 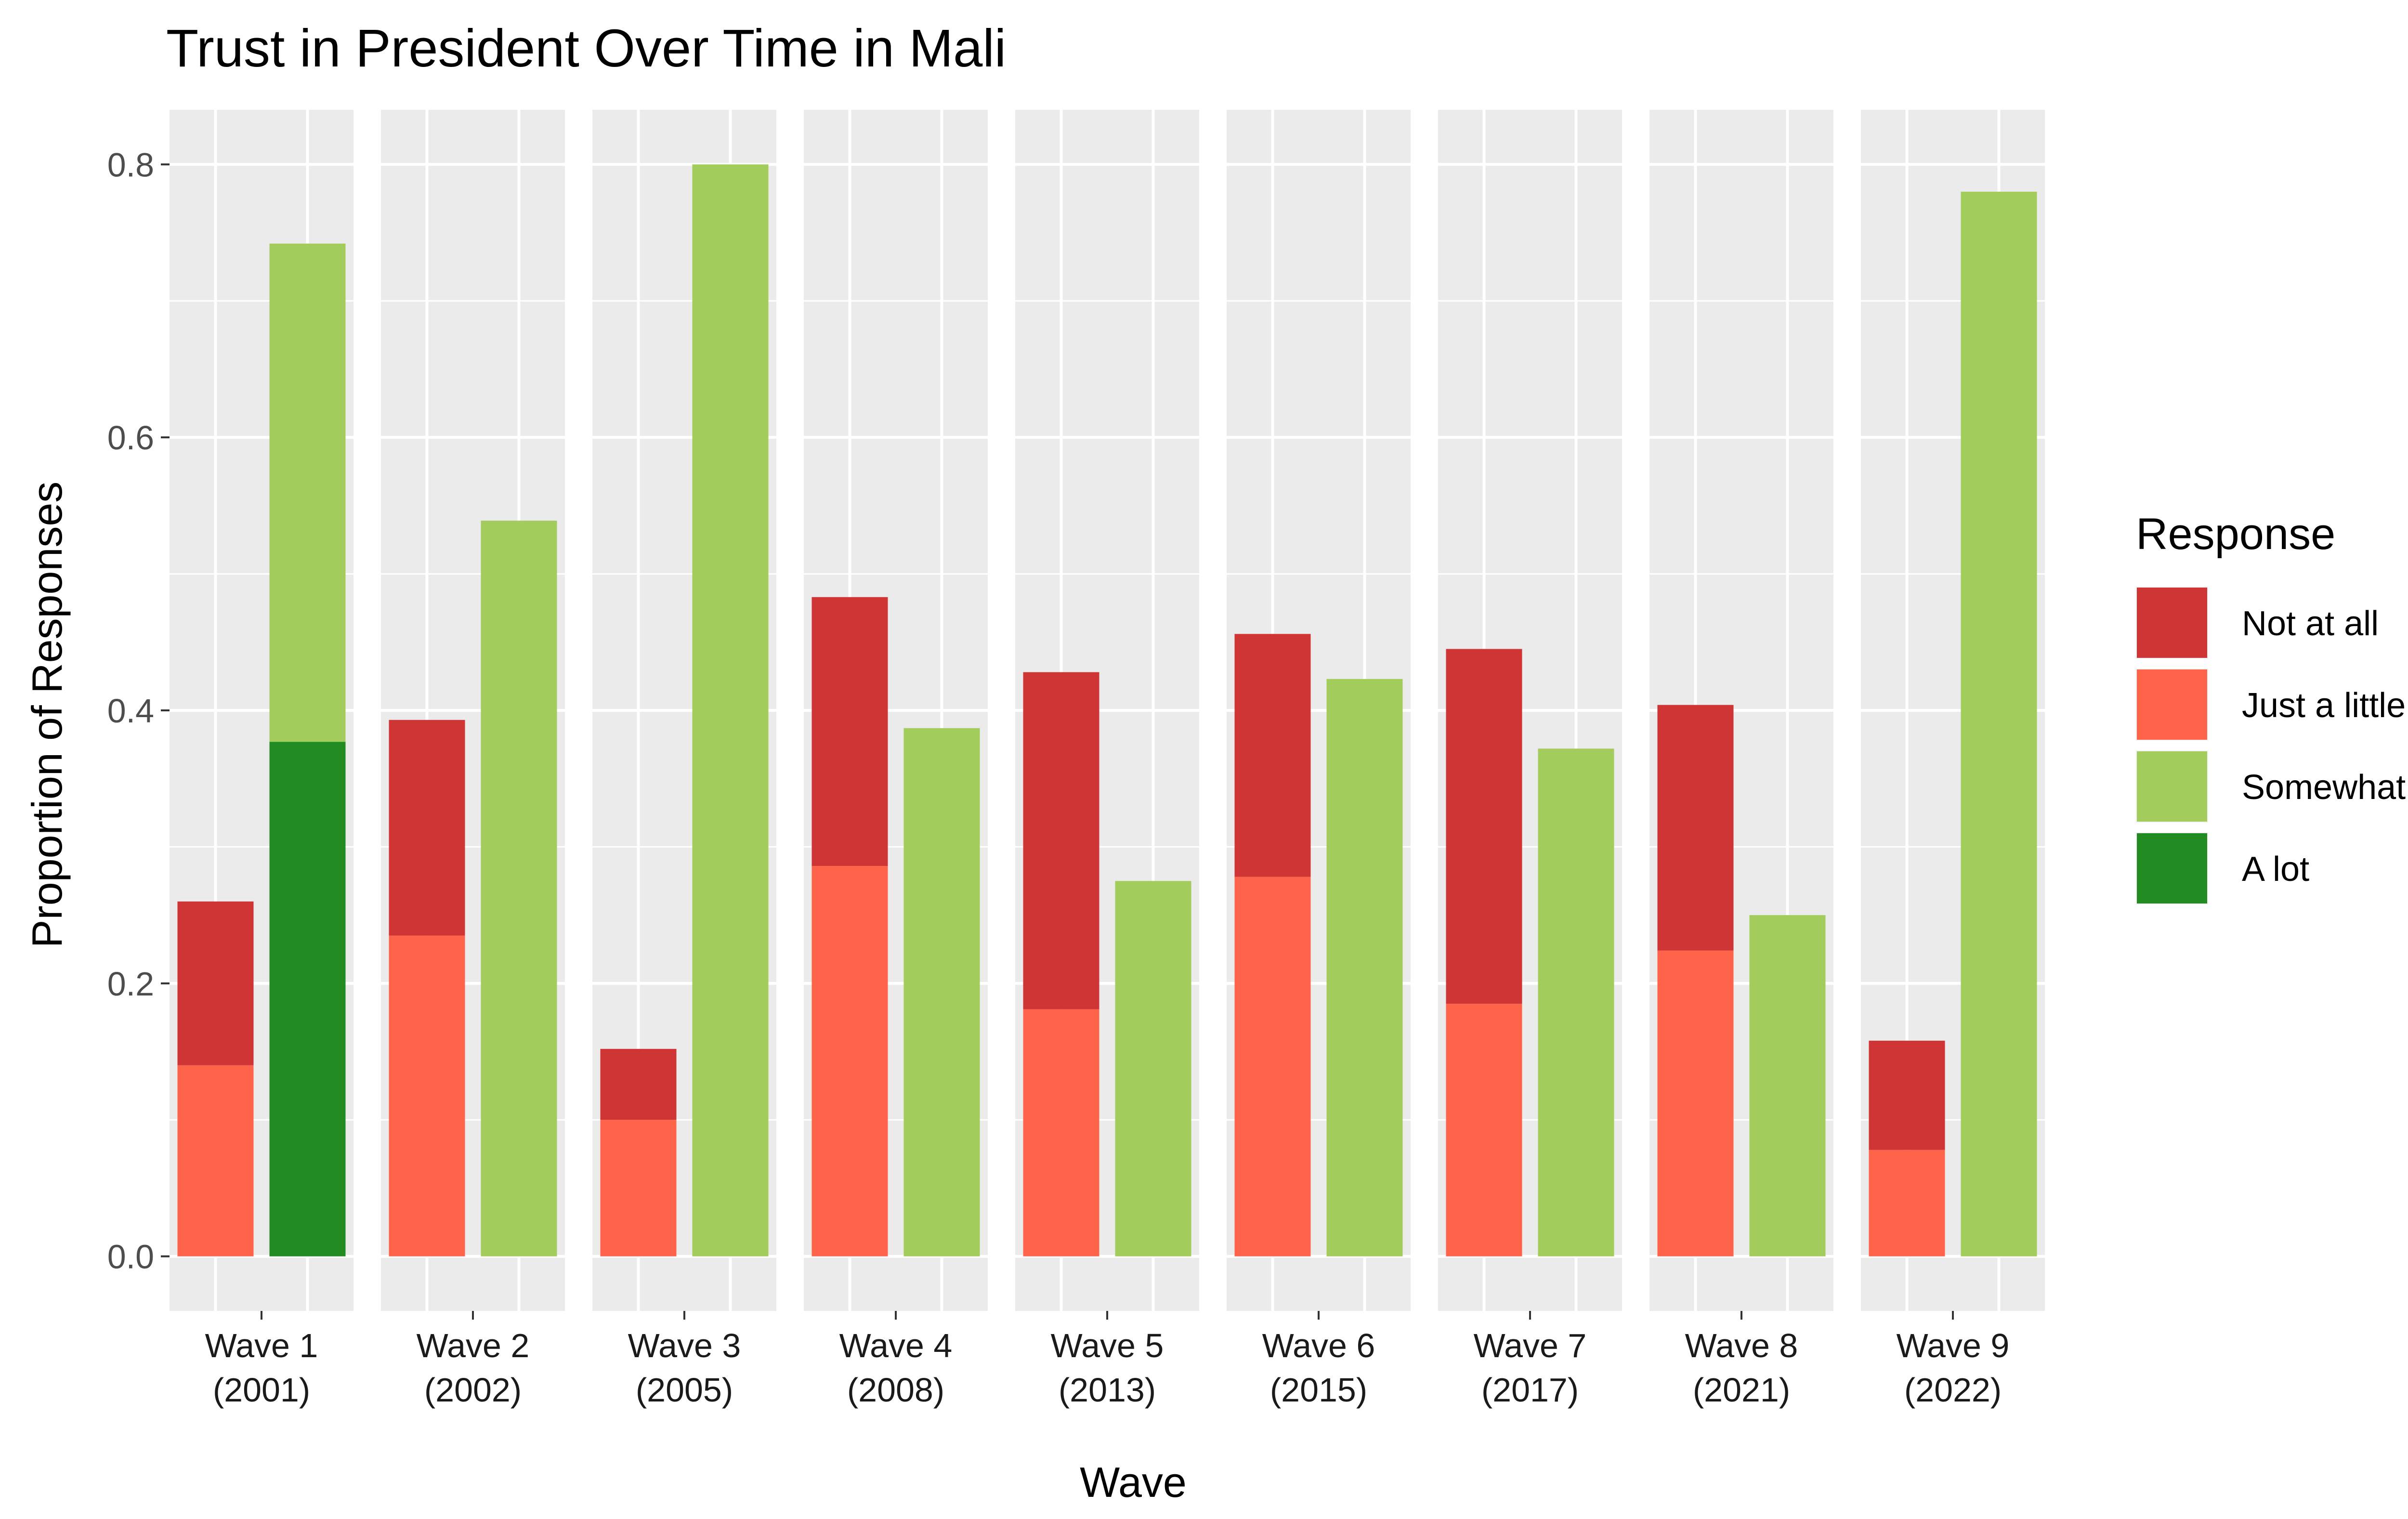 What do you see at coordinates (1107, 1345) in the screenshot?
I see `x-tick-label-wave: Wave 5` at bounding box center [1107, 1345].